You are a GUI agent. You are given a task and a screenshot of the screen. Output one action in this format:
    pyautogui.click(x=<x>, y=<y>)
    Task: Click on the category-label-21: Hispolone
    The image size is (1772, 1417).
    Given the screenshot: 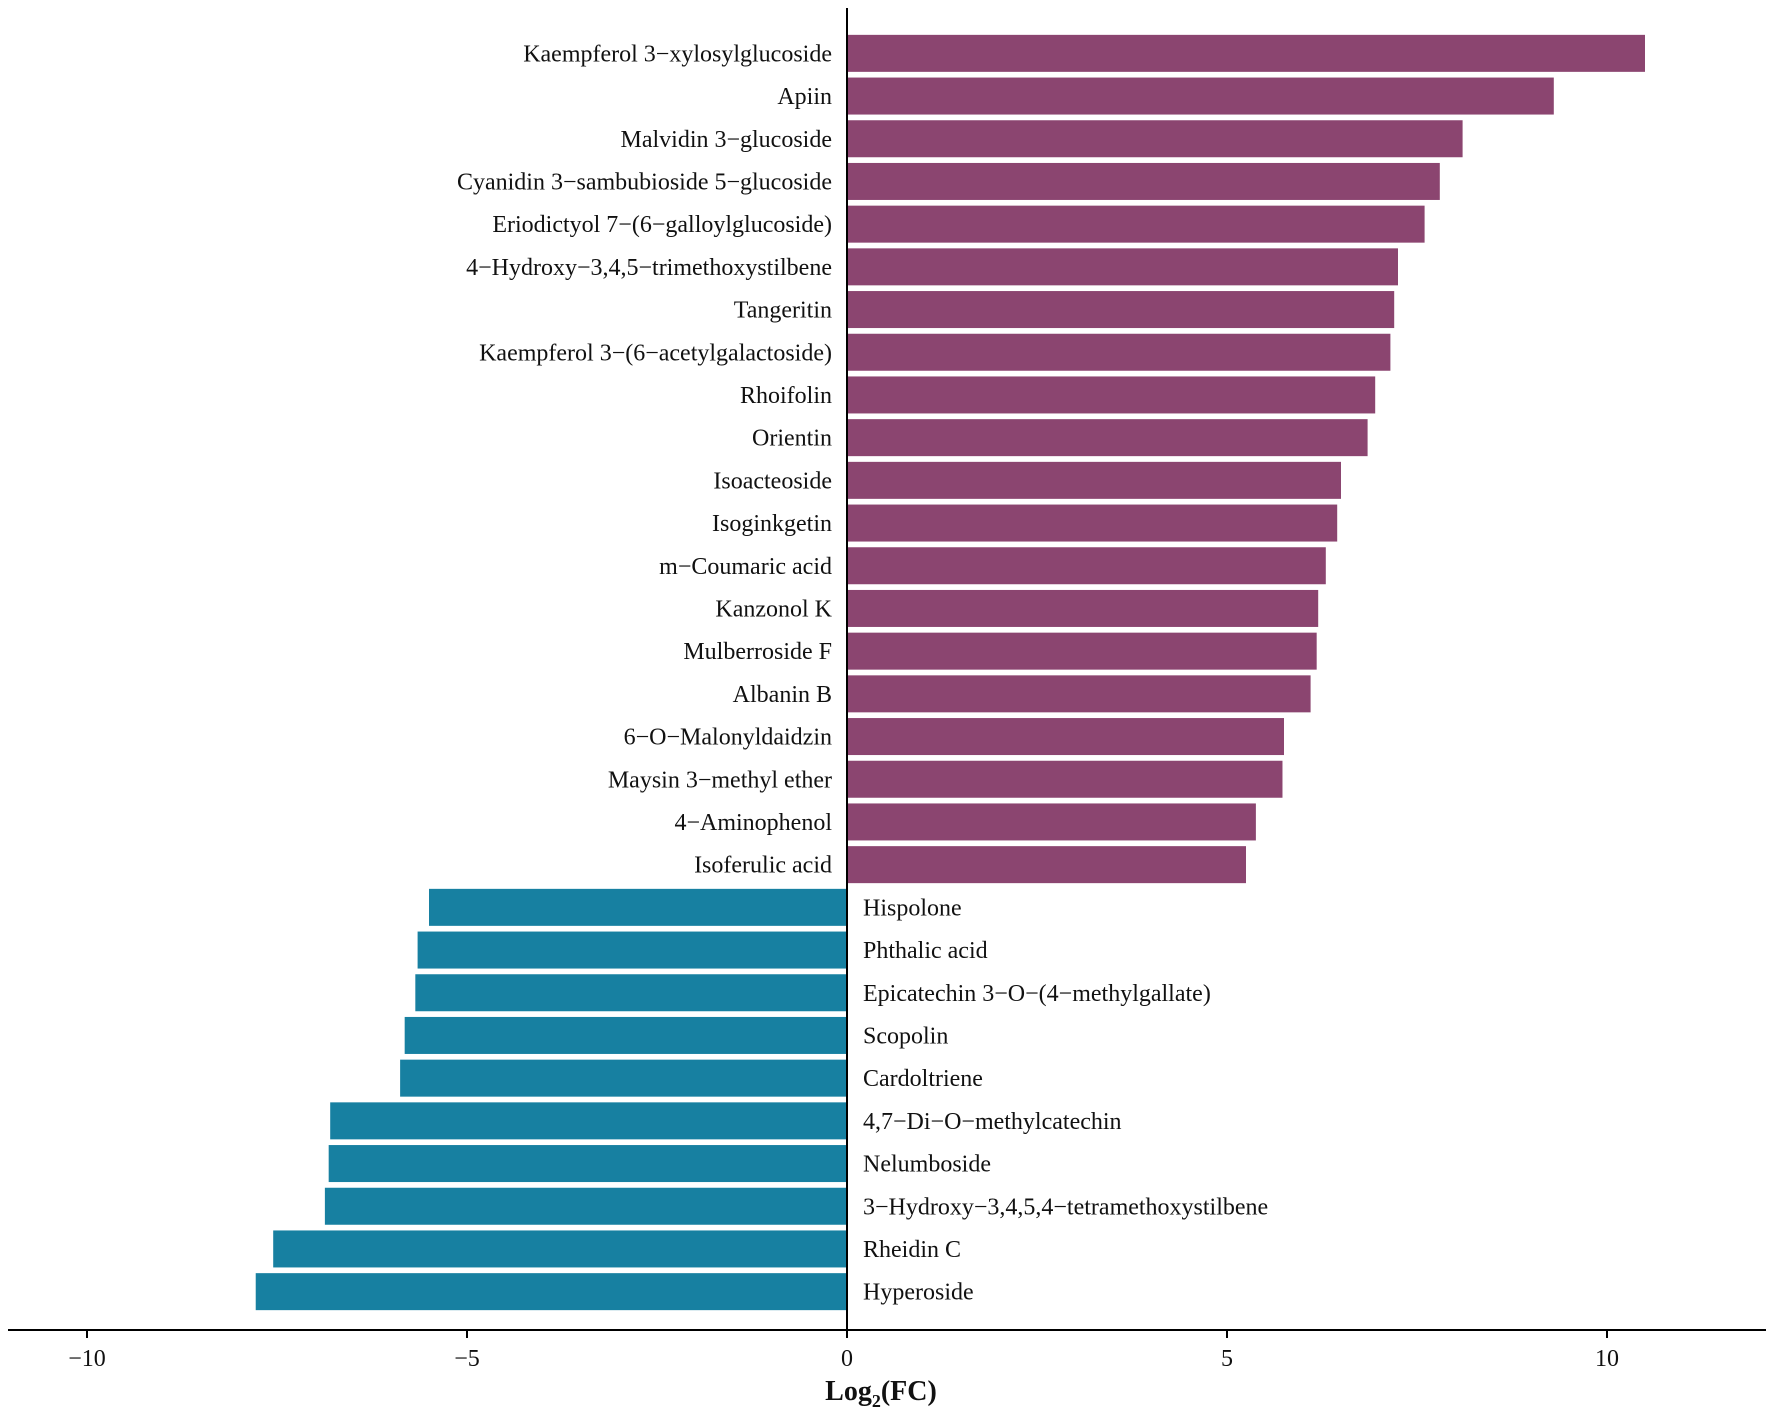 What is the action you would take?
    pyautogui.click(x=912, y=908)
    